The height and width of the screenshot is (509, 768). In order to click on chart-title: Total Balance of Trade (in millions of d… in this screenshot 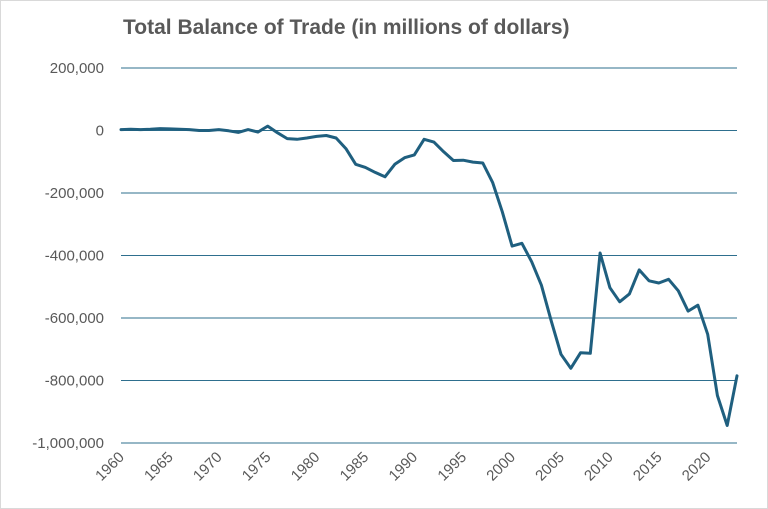, I will do `click(346, 27)`.